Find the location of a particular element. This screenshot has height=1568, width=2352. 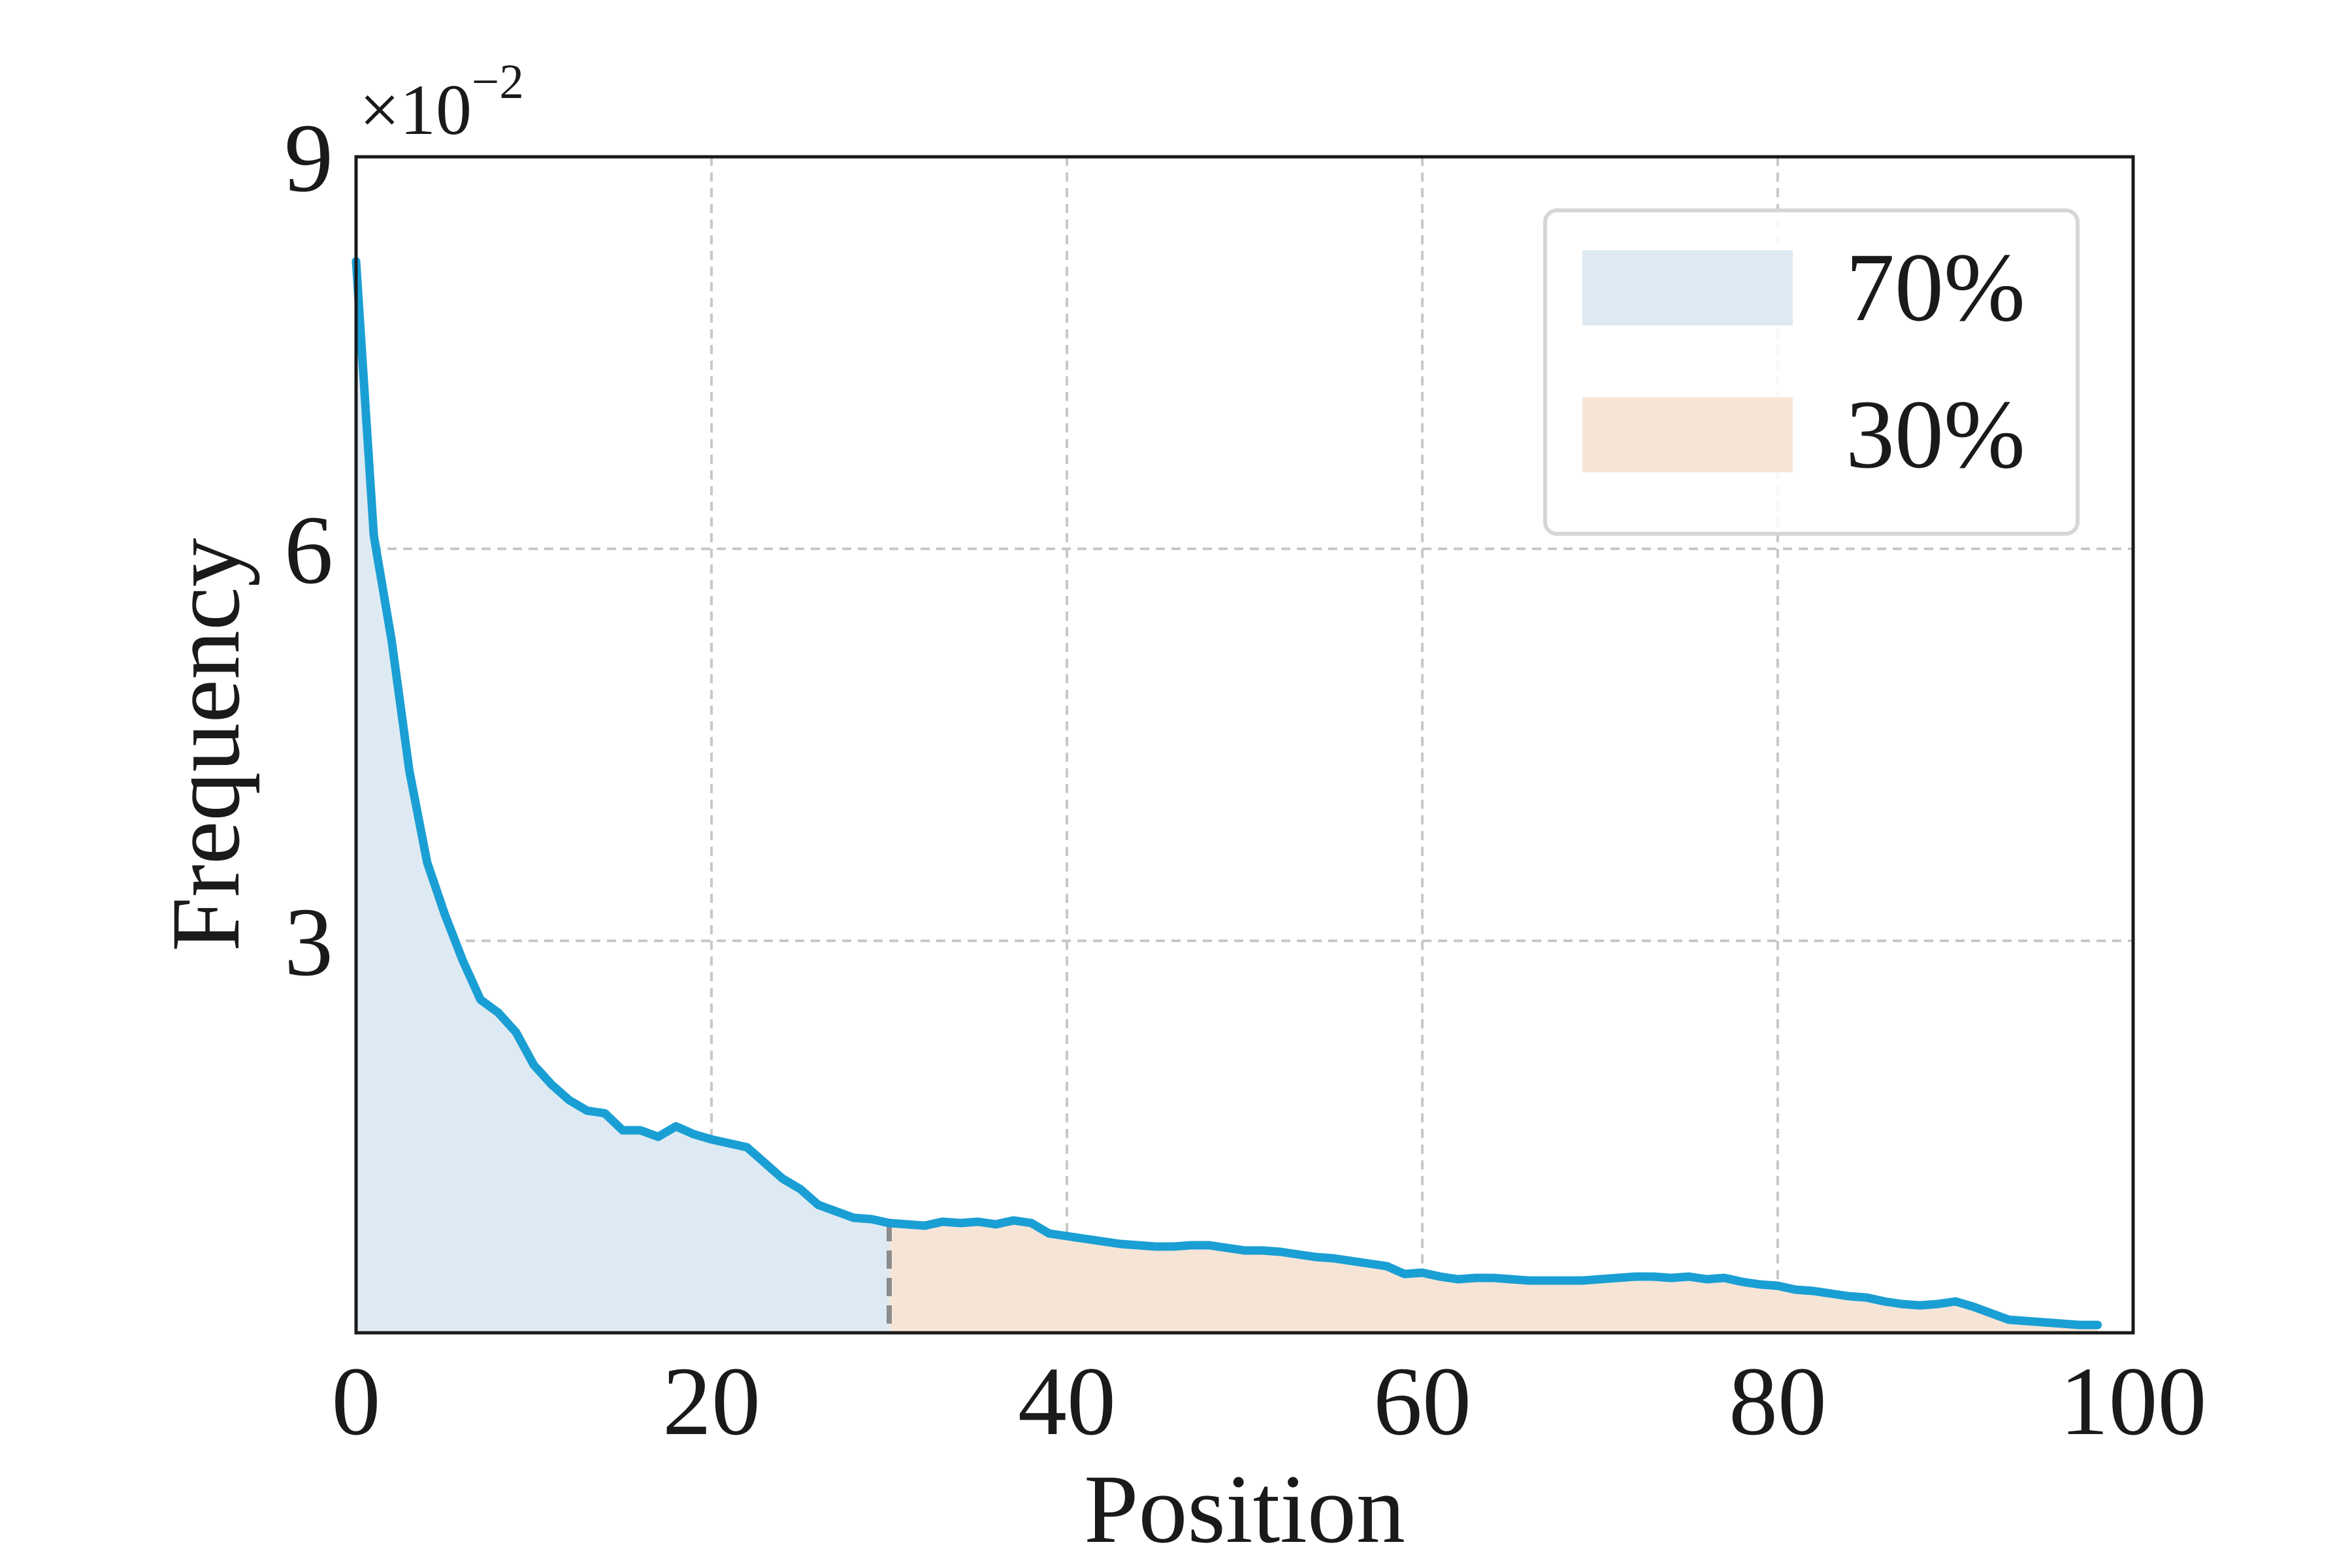

y-tick-label: 9 is located at coordinates (308, 158).